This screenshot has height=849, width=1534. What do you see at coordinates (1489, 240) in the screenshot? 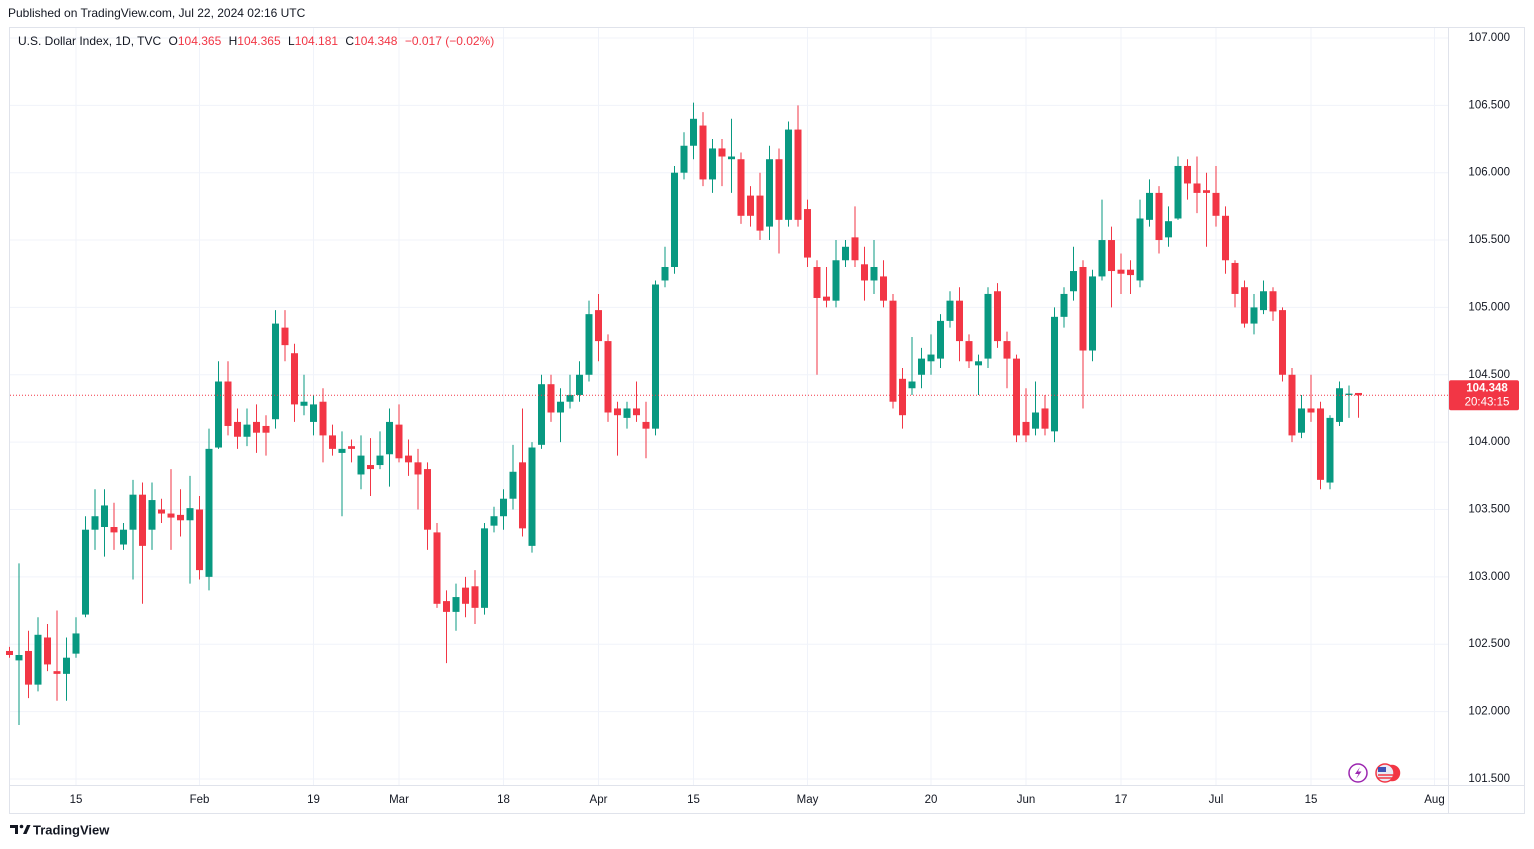
I see `y-tick-label: 105.500` at bounding box center [1489, 240].